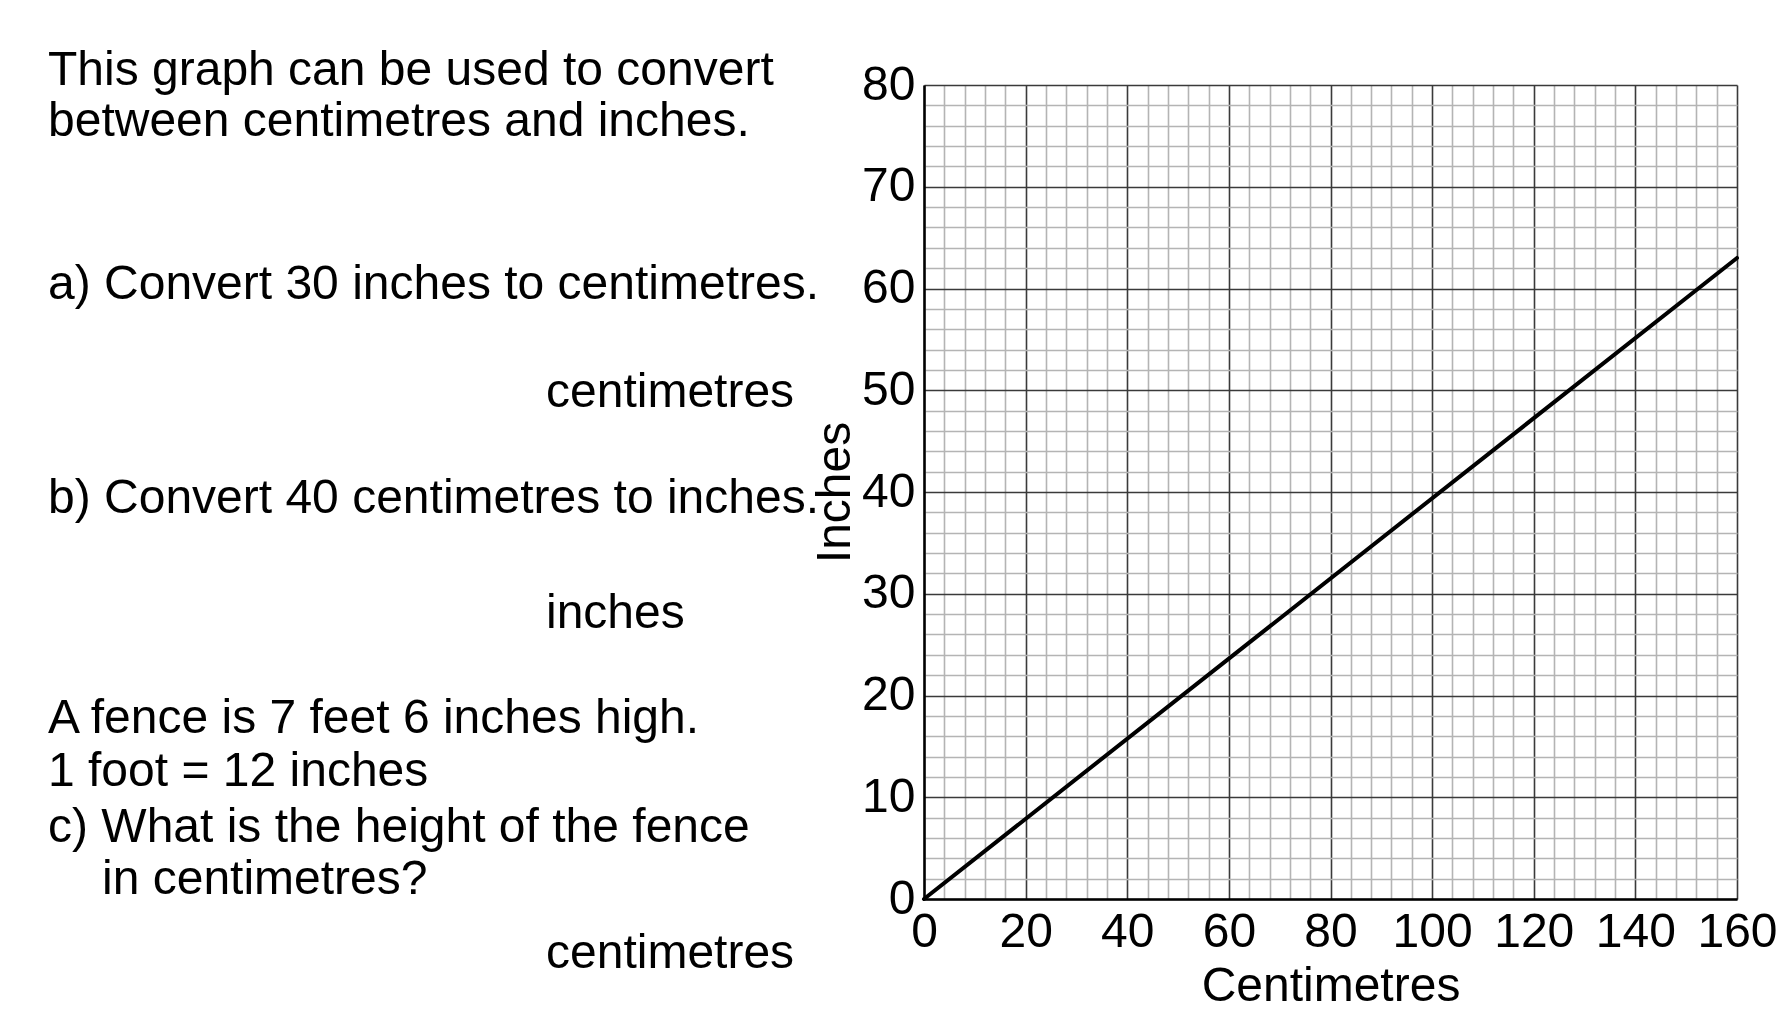 The width and height of the screenshot is (1784, 1029). Describe the element at coordinates (411, 68) in the screenshot. I see `text: This graph can be used to convert` at that location.